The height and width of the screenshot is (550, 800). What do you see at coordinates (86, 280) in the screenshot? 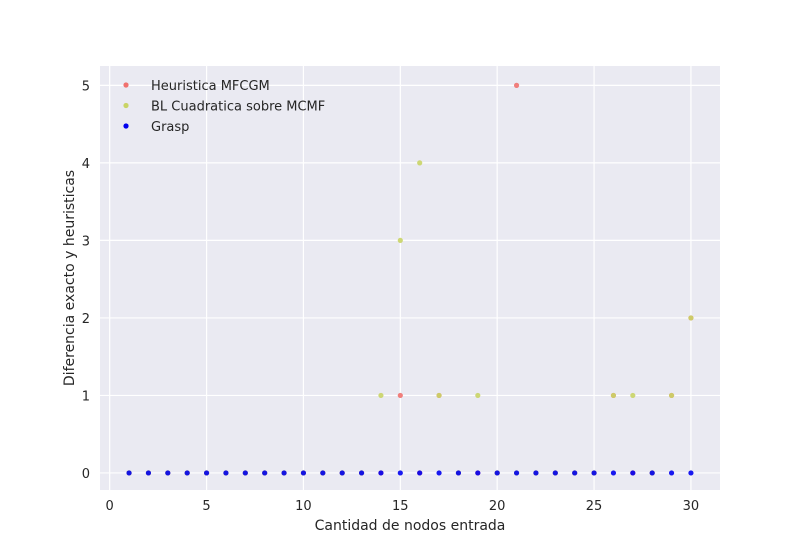
I see `y-axis-ticks: 0 1 2 3 4 5` at bounding box center [86, 280].